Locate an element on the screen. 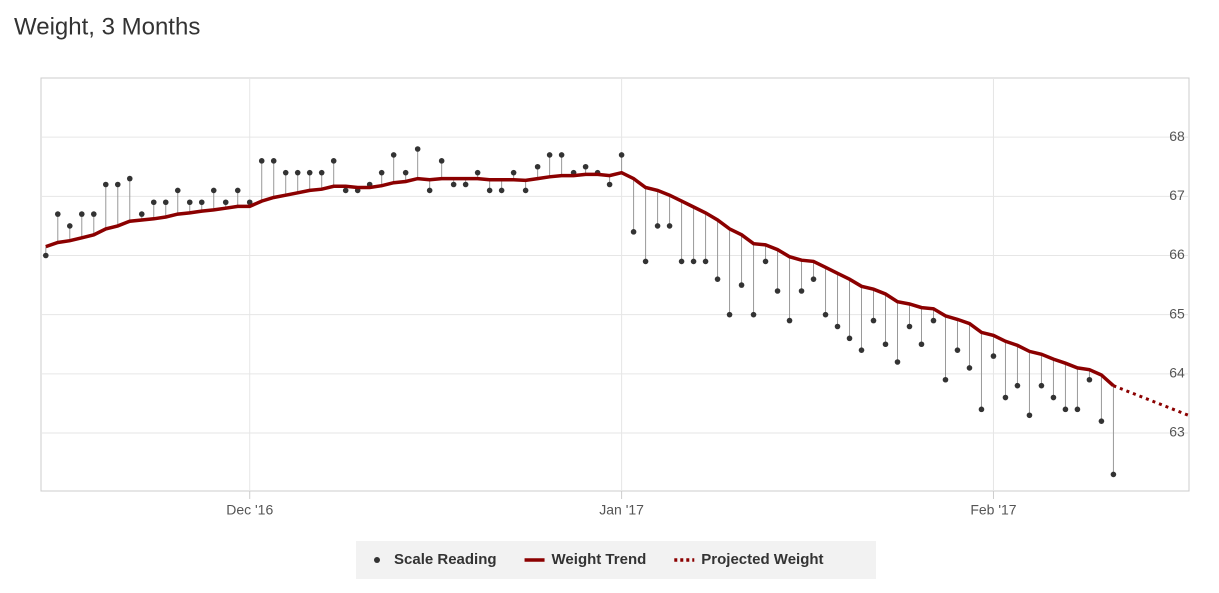 The width and height of the screenshot is (1219, 593). legend-box is located at coordinates (616, 560).